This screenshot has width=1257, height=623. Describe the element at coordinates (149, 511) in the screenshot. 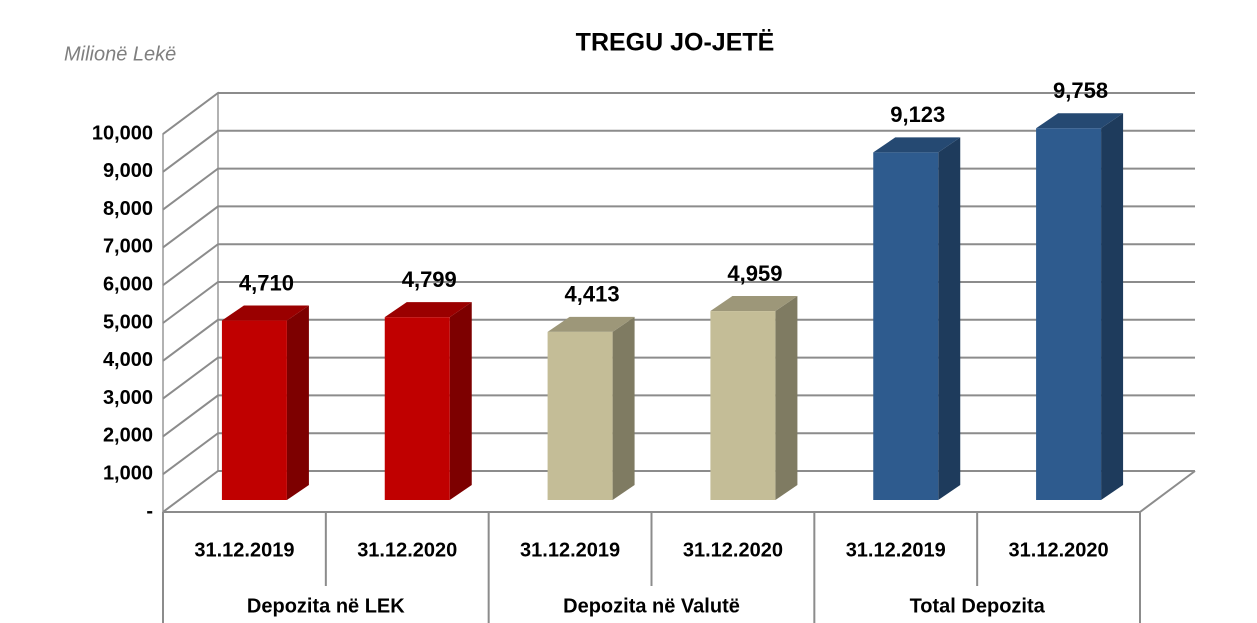

I see `y-tick-label: -` at that location.